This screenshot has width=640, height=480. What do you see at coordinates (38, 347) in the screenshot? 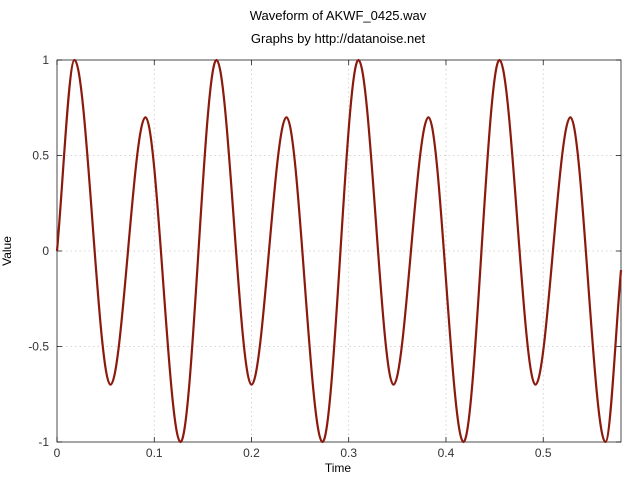
I see `y-tick-label: -0.5` at bounding box center [38, 347].